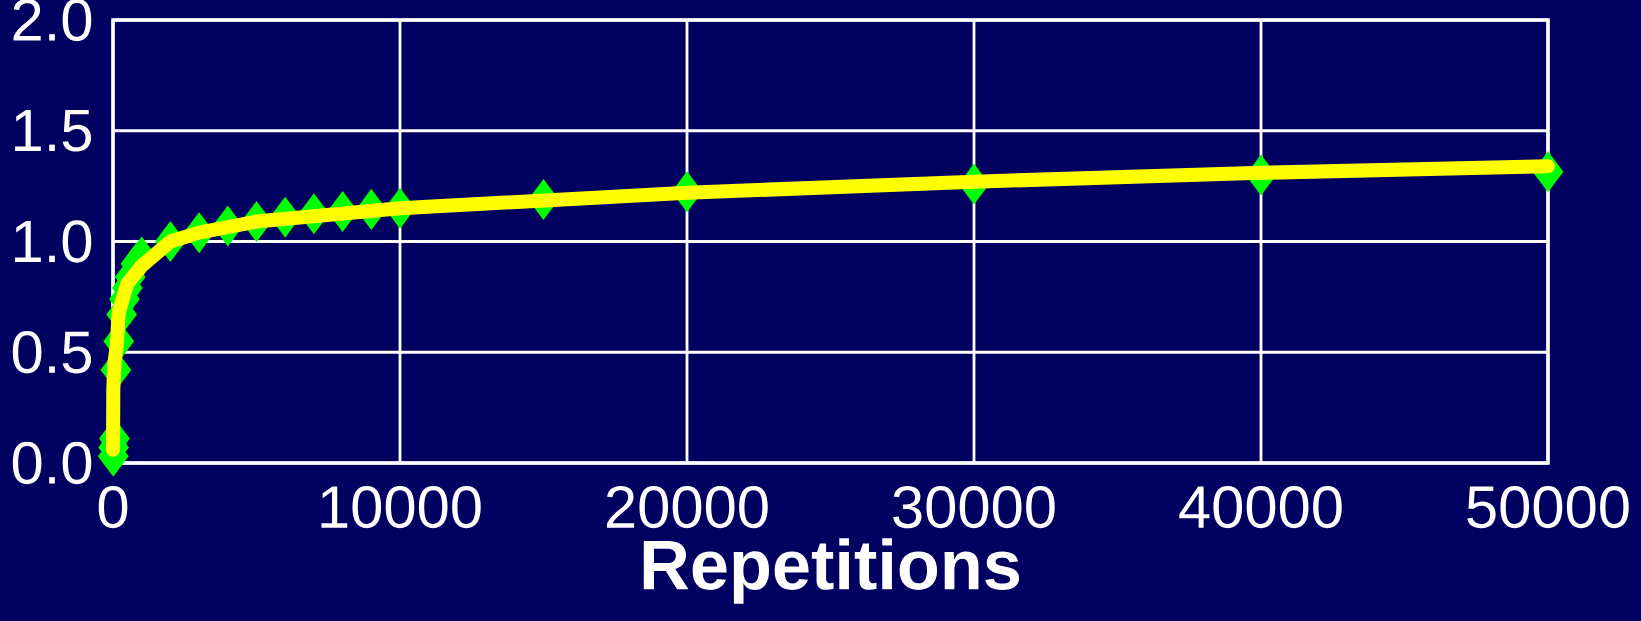 The width and height of the screenshot is (1641, 621). I want to click on x-tick-label: 10000, so click(401, 507).